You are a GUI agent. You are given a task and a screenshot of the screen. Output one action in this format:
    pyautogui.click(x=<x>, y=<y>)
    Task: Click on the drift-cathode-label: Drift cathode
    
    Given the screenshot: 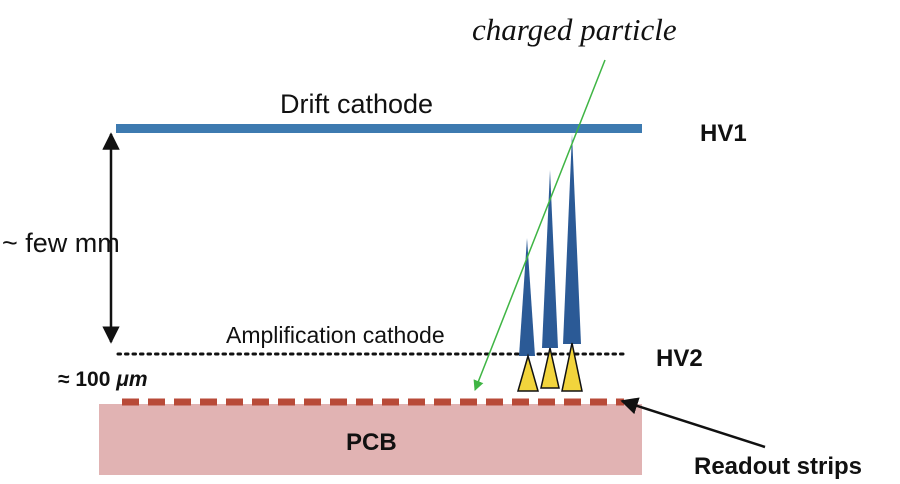 What is the action you would take?
    pyautogui.click(x=356, y=104)
    